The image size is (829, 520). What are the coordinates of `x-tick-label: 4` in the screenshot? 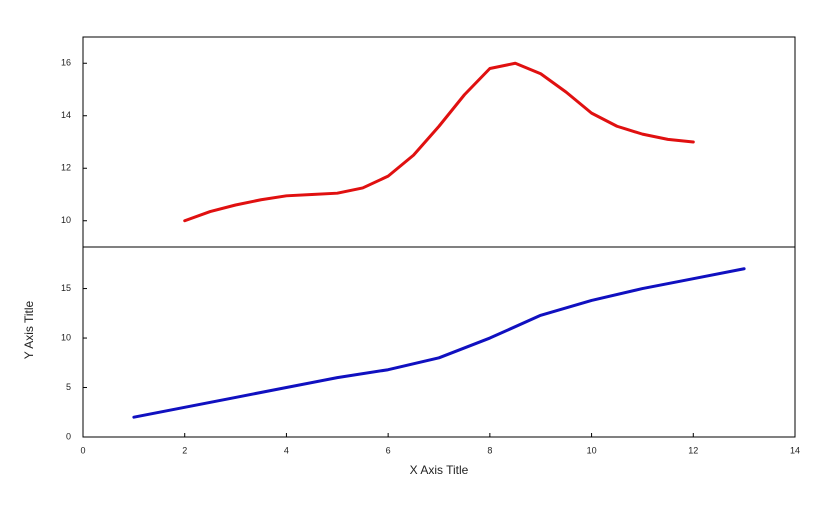 It's located at (286, 450).